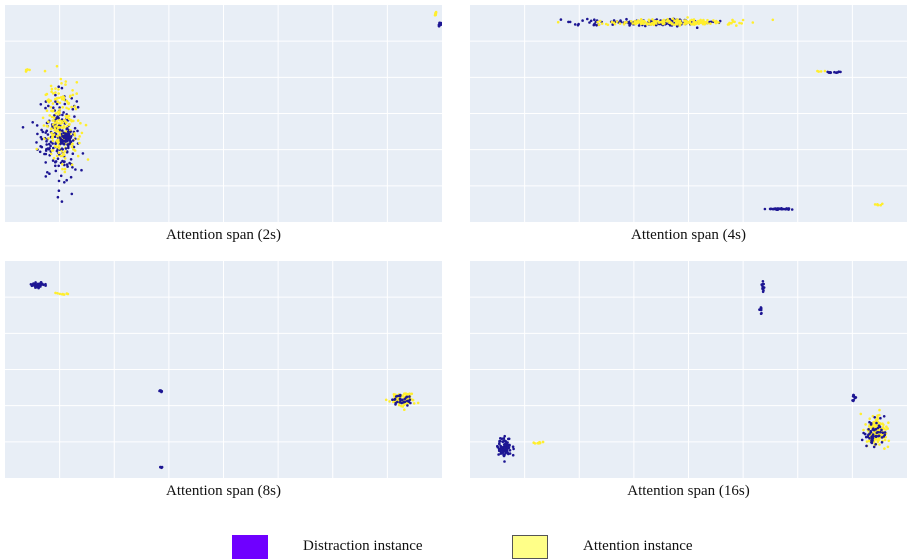 The image size is (907, 559). What do you see at coordinates (453, 547) in the screenshot?
I see `legend: Distraction instance Attention instance` at bounding box center [453, 547].